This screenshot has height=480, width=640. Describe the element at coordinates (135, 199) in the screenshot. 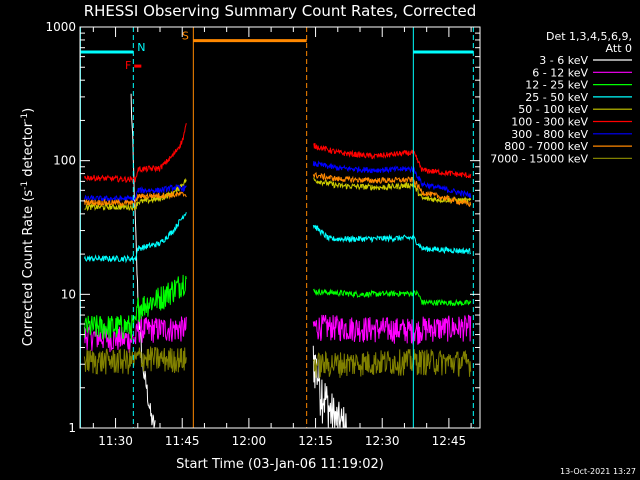

I see `series-800-7000-kev-line` at that location.